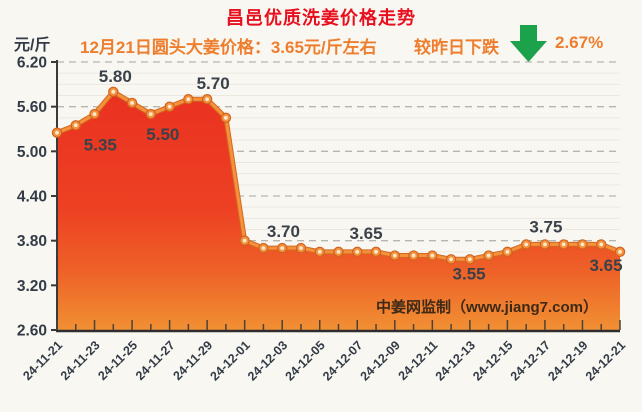 Image resolution: width=642 pixels, height=412 pixels. What do you see at coordinates (342, 360) in the screenshot?
I see `x-axis-tick-label: 24-12-07` at bounding box center [342, 360].